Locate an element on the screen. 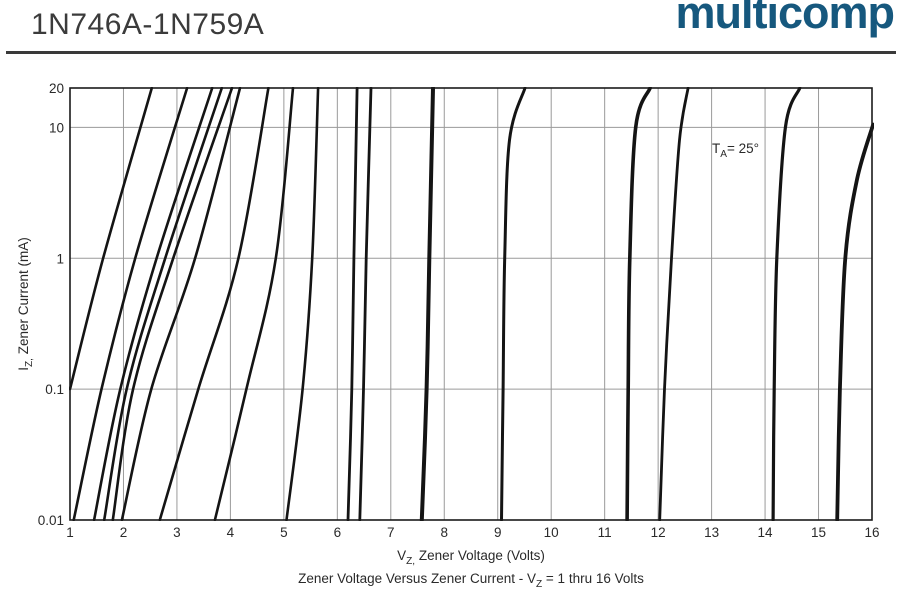 Image resolution: width=903 pixels, height=595 pixels. x-tick-label: 15 is located at coordinates (818, 532).